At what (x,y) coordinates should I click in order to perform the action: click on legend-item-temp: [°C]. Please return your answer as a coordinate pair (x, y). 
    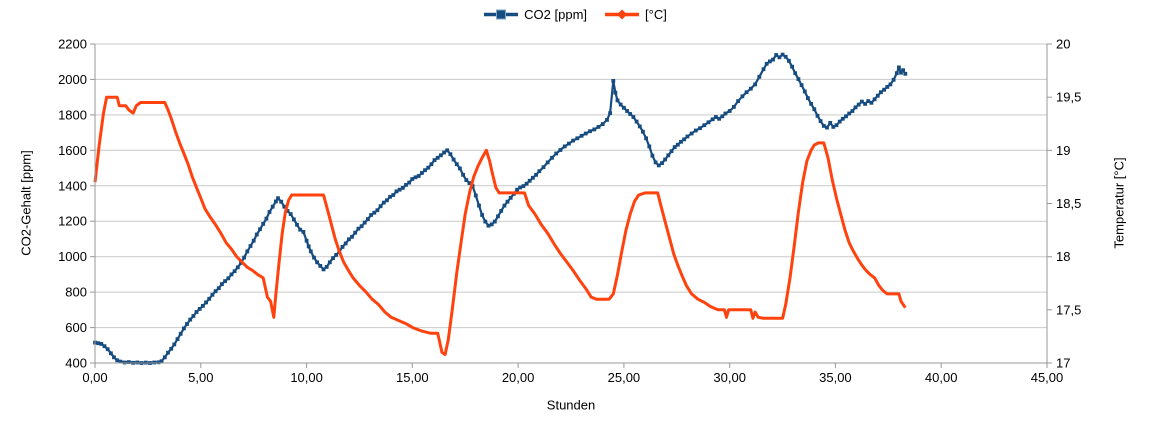
    Looking at the image, I should click on (636, 14).